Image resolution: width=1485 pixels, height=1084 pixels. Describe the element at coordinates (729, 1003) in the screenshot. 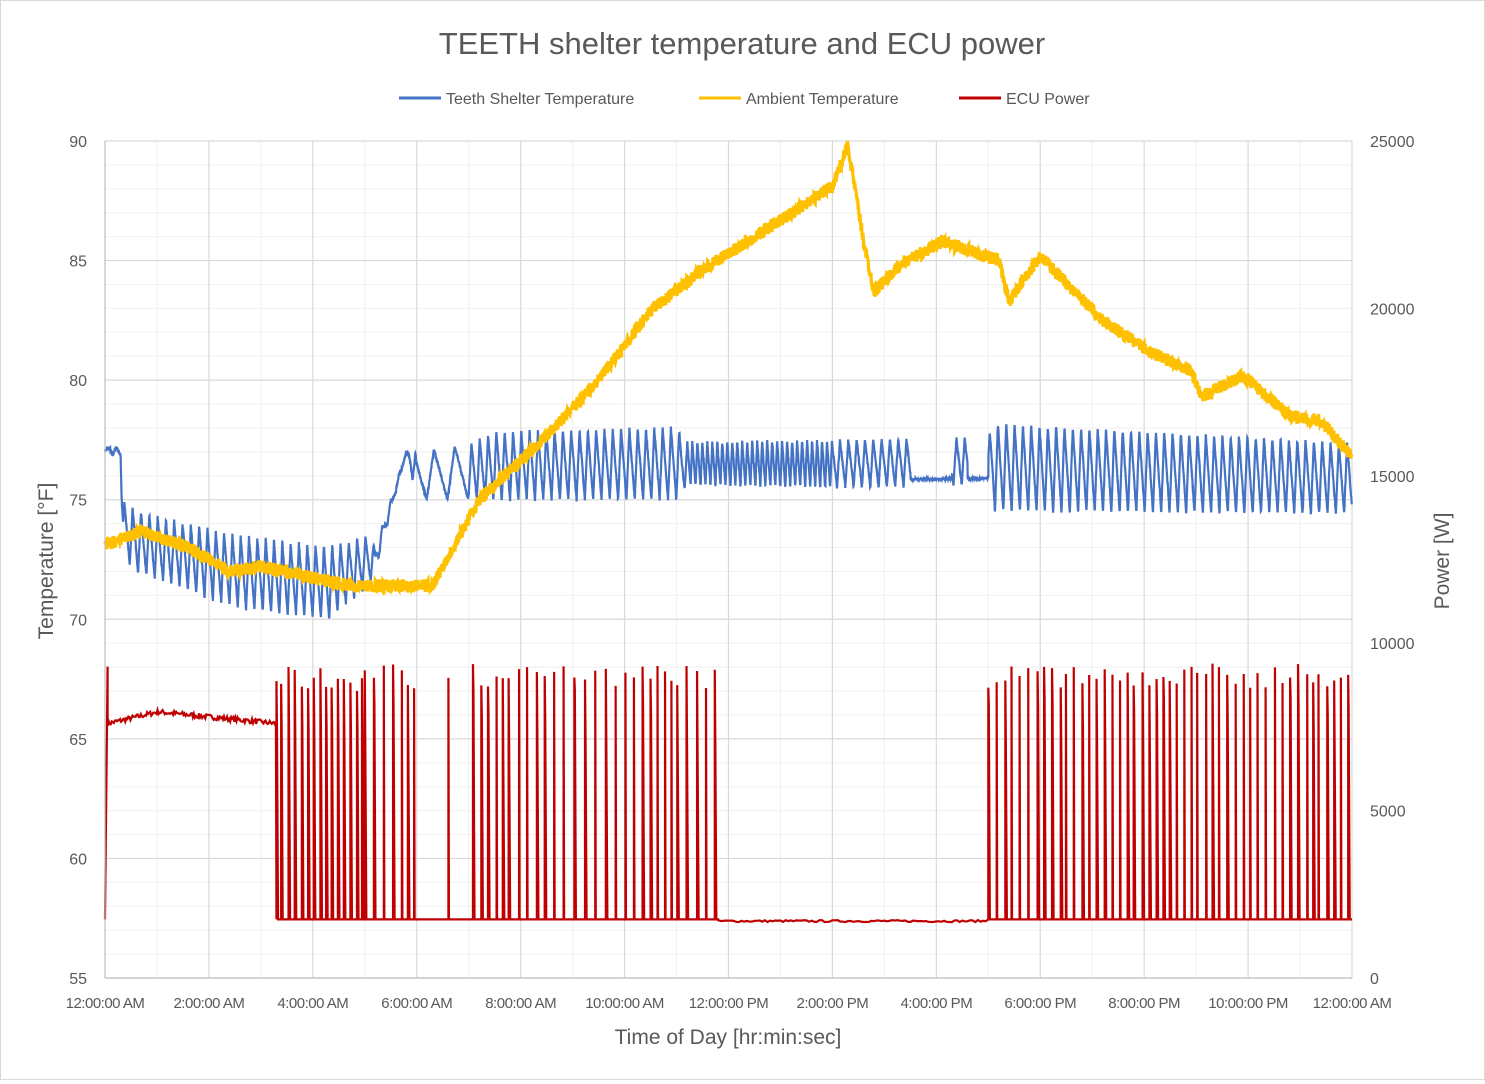

I see `x-tick-label: 12:00:00 PM` at that location.